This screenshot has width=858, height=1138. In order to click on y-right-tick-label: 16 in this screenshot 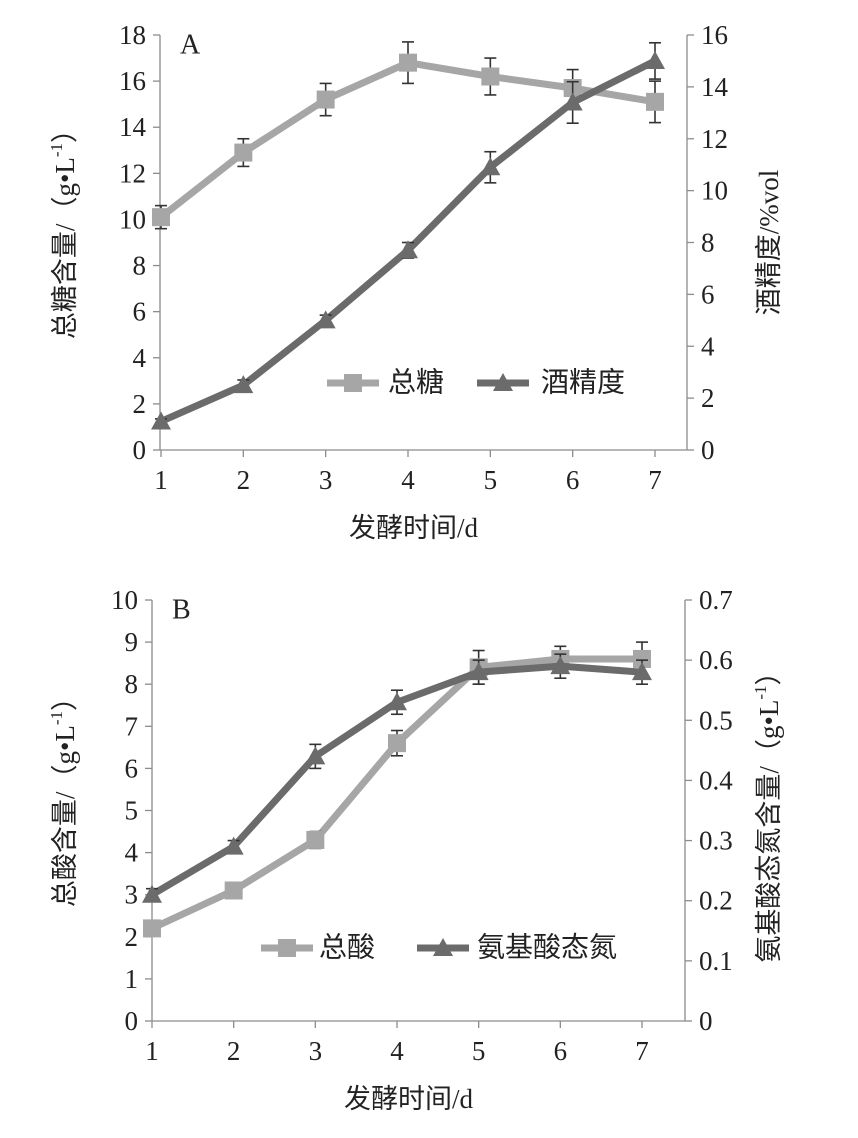, I will do `click(714, 35)`.